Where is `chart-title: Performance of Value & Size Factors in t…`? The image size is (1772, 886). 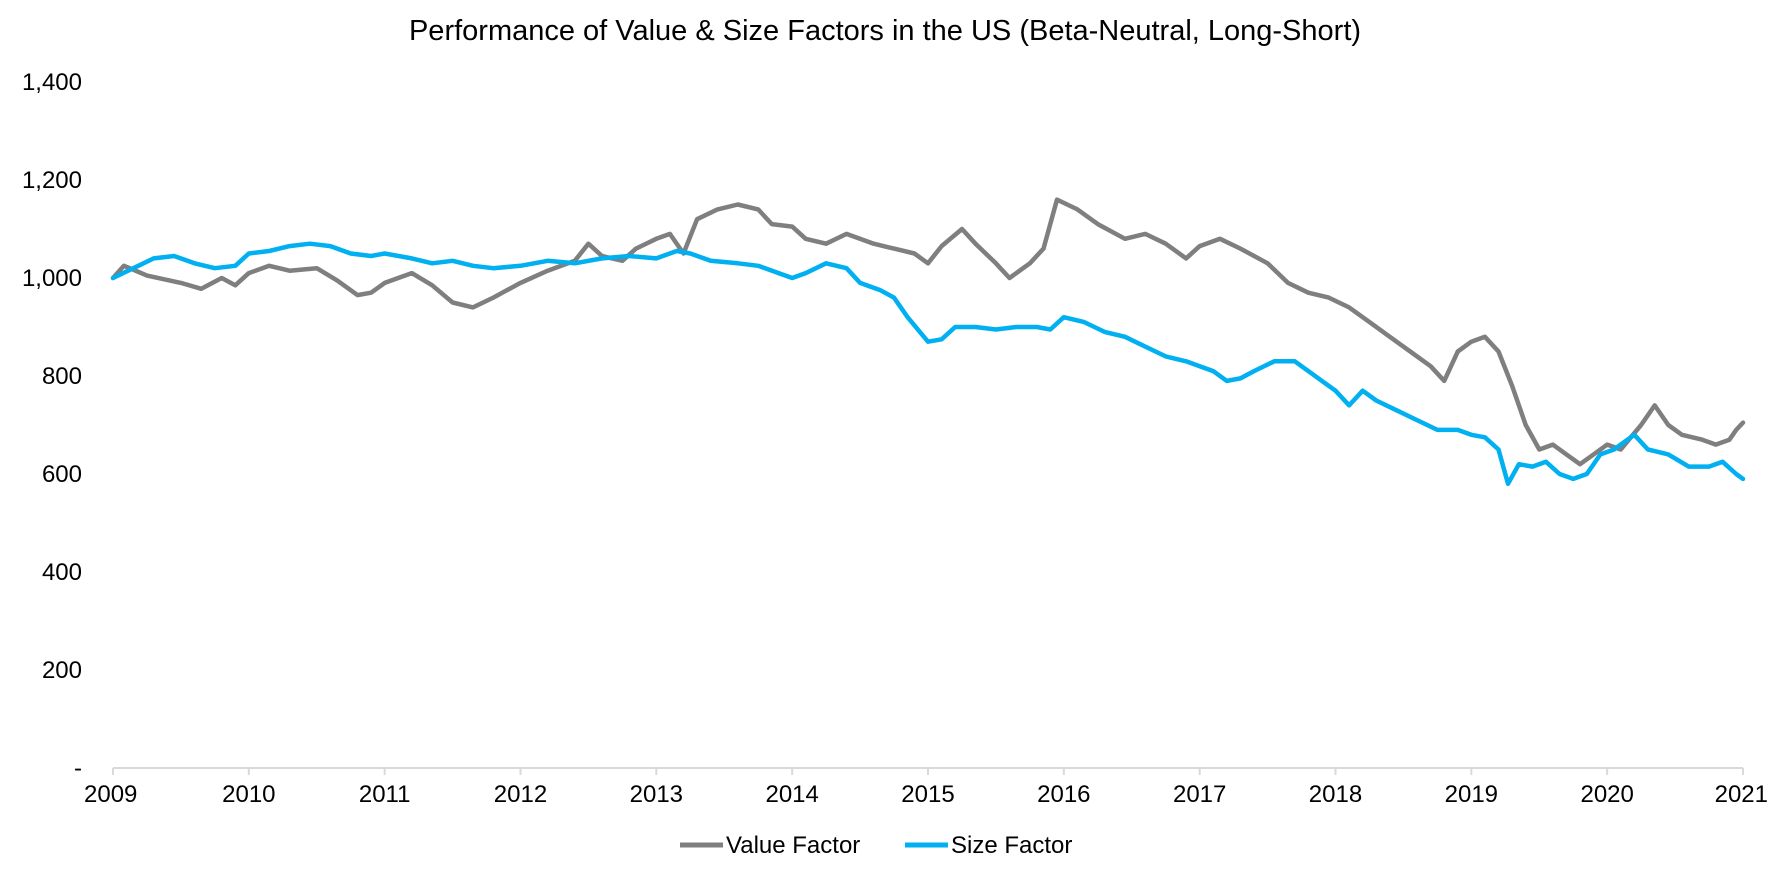 chart-title: Performance of Value & Size Factors in t… is located at coordinates (885, 31).